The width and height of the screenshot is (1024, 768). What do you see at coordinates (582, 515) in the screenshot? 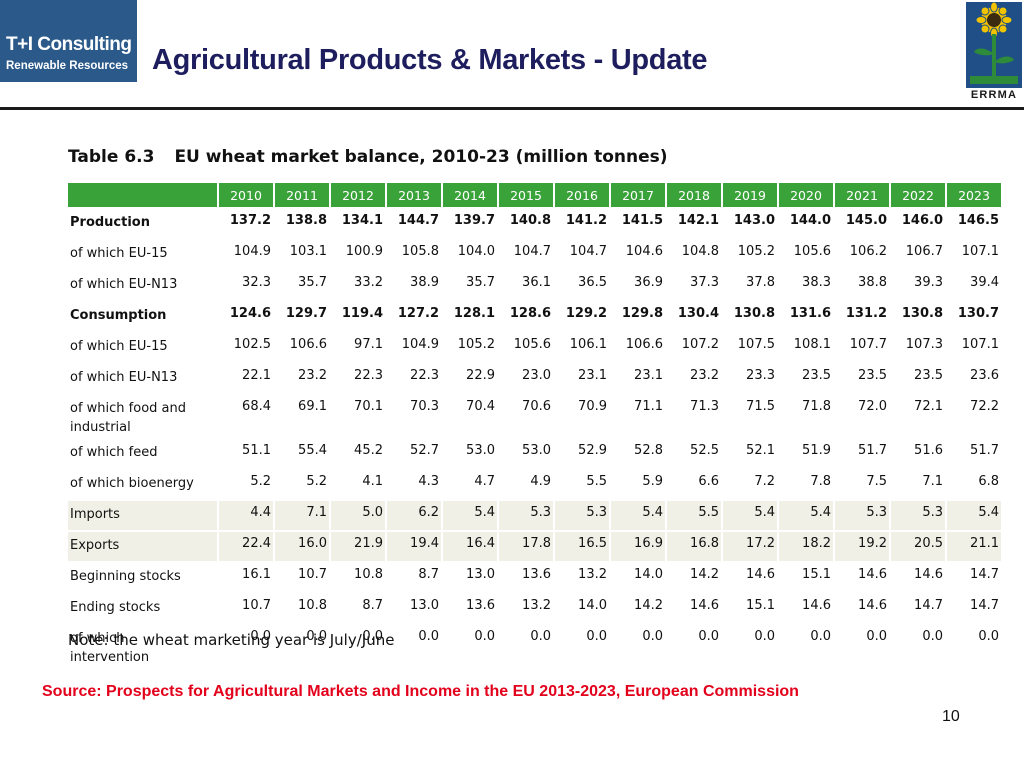
I see `value-cell: 5.3` at bounding box center [582, 515].